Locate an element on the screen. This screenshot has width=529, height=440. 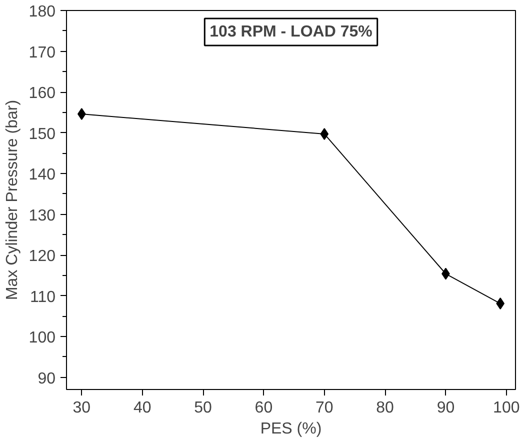
x-tick-label: 100 is located at coordinates (506, 408).